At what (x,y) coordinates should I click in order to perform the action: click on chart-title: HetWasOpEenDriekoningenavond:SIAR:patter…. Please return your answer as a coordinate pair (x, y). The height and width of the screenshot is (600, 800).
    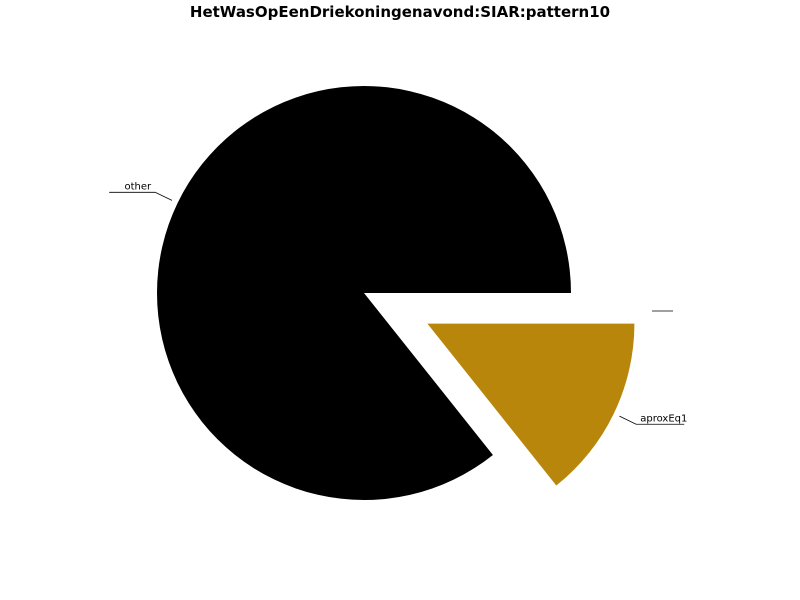
    Looking at the image, I should click on (400, 12).